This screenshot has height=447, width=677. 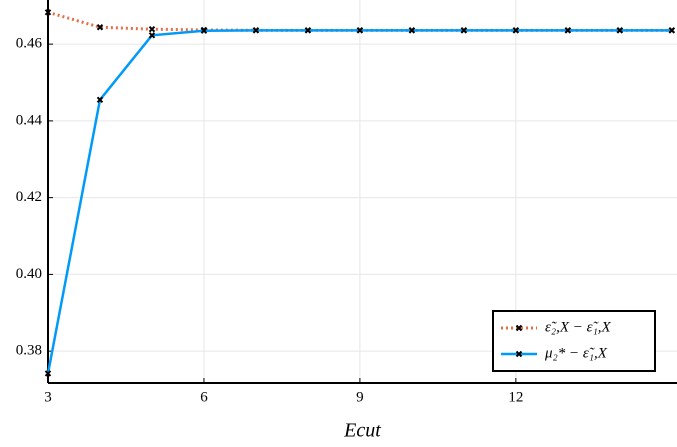 What do you see at coordinates (515, 397) in the screenshot?
I see `x-tick-label: 12` at bounding box center [515, 397].